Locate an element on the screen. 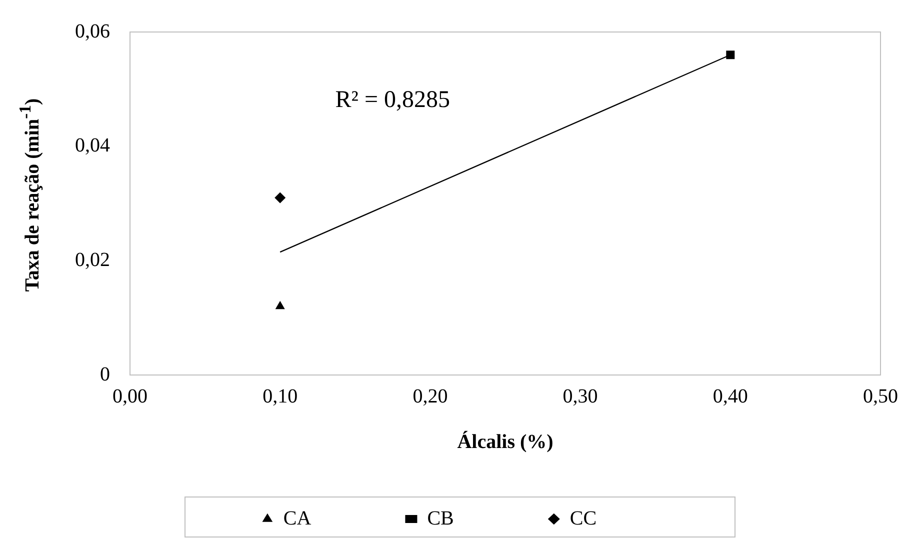  annotation: R² = 0,8285 is located at coordinates (392, 99).